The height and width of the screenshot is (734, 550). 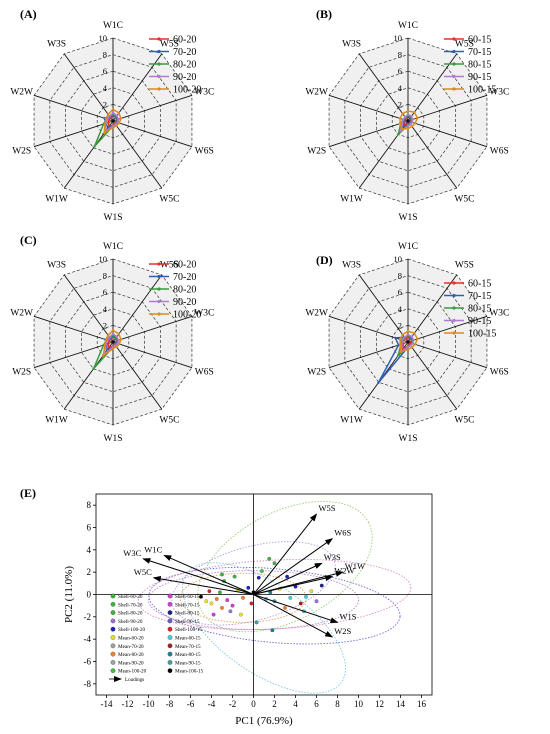 I want to click on radar-tick-label: 4, so click(x=400, y=88).